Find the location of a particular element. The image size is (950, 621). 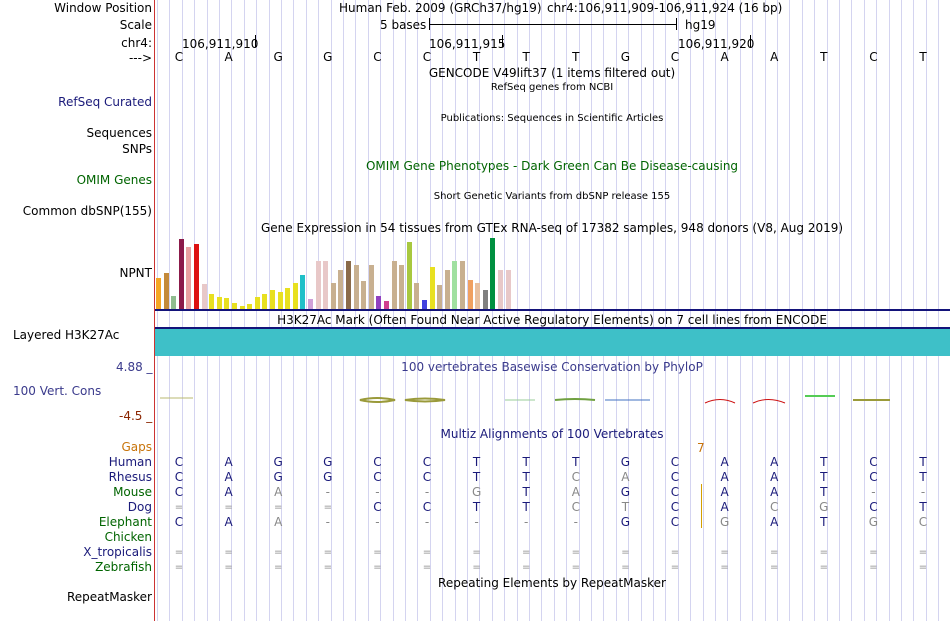

scale-bar is located at coordinates (552, 24).